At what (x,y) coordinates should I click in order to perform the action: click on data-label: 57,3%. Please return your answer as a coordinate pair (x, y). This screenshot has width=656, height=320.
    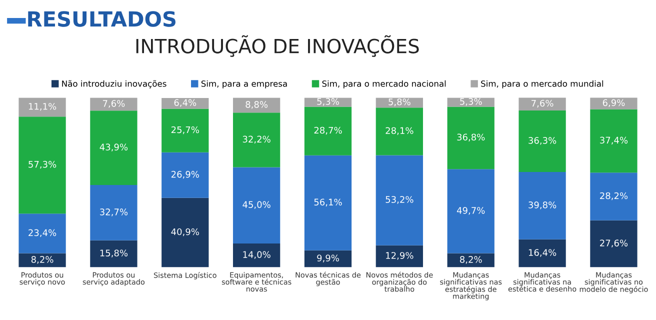
    Looking at the image, I should click on (42, 164).